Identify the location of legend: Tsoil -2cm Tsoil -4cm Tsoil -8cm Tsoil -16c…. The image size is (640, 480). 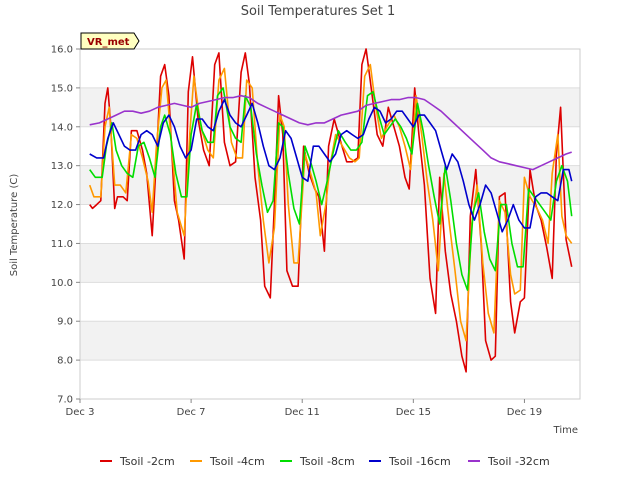
(325, 461).